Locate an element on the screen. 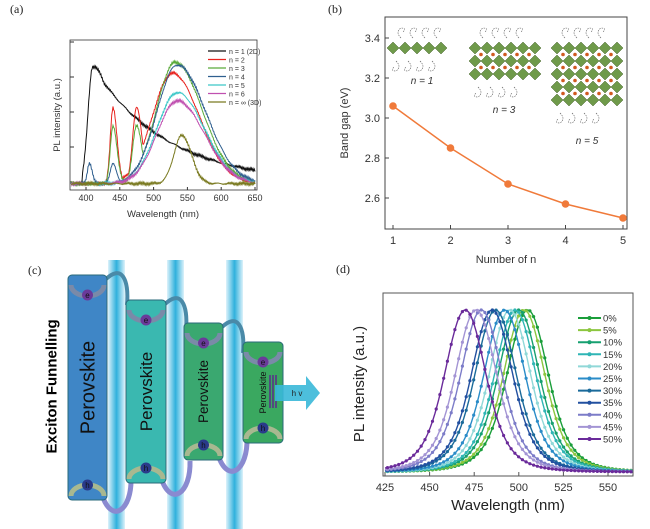  x-tick-label: 475 is located at coordinates (474, 488).